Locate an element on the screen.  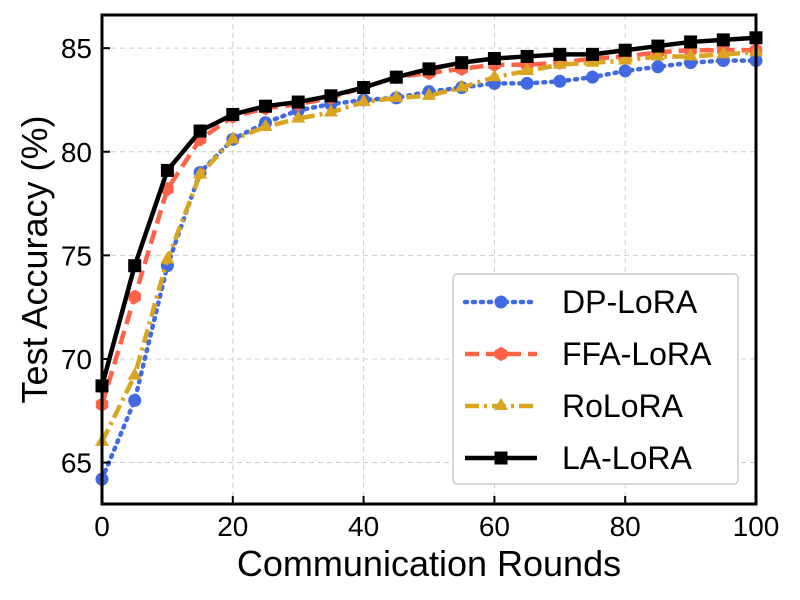
x-tick-label: 100 is located at coordinates (756, 526).